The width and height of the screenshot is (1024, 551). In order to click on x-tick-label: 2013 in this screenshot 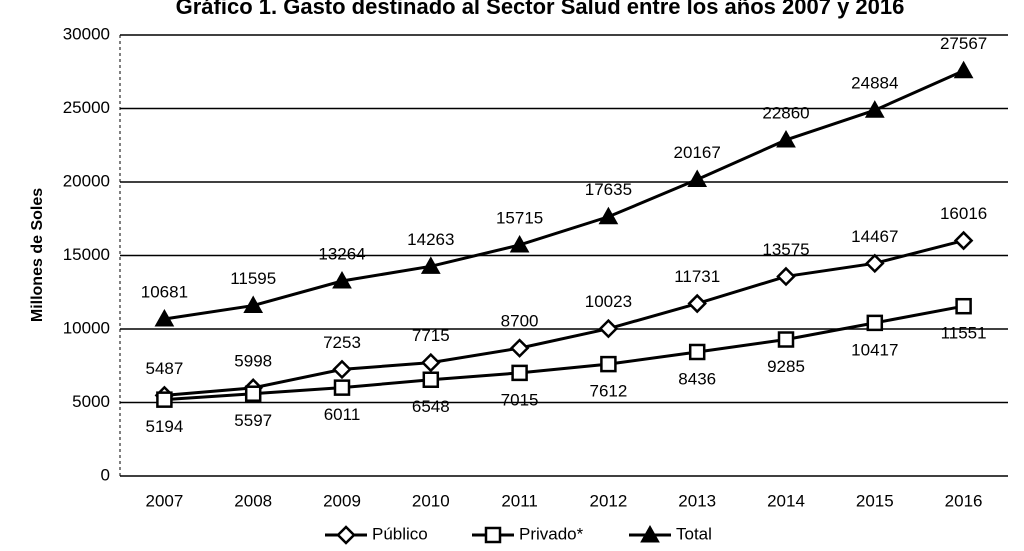, I will do `click(697, 500)`.